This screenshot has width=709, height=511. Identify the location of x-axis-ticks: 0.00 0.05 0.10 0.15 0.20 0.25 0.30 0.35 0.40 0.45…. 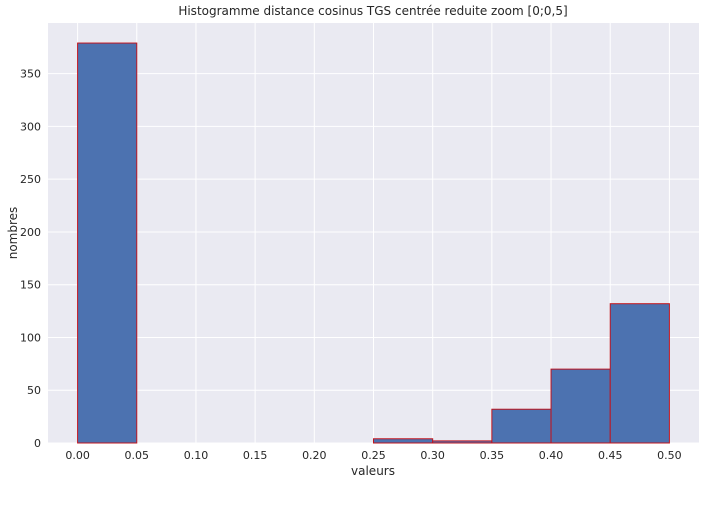
(373, 455).